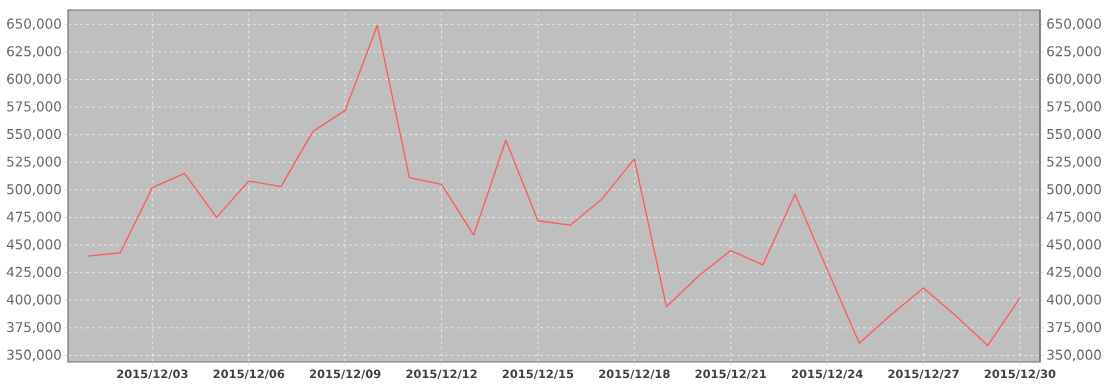  I want to click on y-tick-label: 400,000, so click(33, 300).